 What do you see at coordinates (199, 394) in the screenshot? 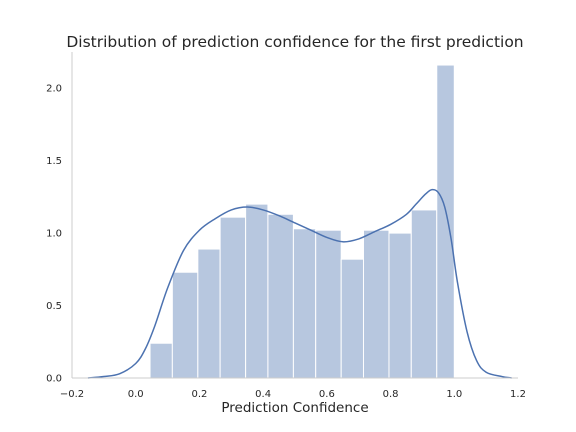
I see `x-tick-label: 0.2` at bounding box center [199, 394].